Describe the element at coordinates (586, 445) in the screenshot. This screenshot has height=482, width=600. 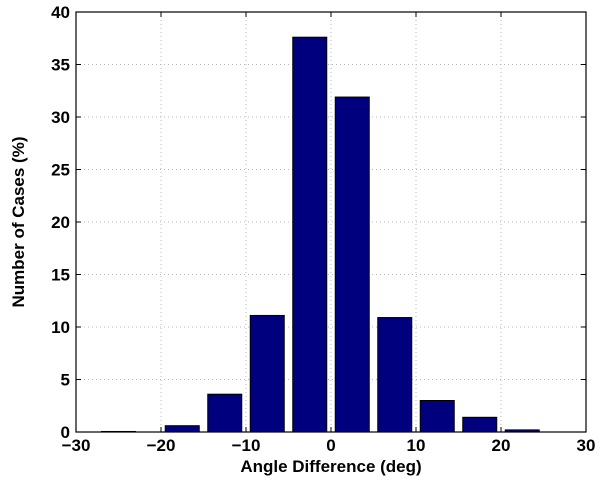
I see `x-tick-label: 30` at that location.